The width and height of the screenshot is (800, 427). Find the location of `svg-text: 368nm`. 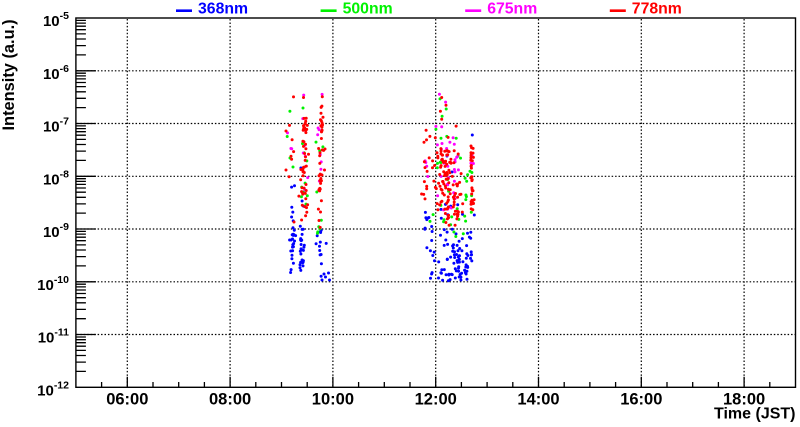

svg-text: 368nm is located at coordinates (223, 8).